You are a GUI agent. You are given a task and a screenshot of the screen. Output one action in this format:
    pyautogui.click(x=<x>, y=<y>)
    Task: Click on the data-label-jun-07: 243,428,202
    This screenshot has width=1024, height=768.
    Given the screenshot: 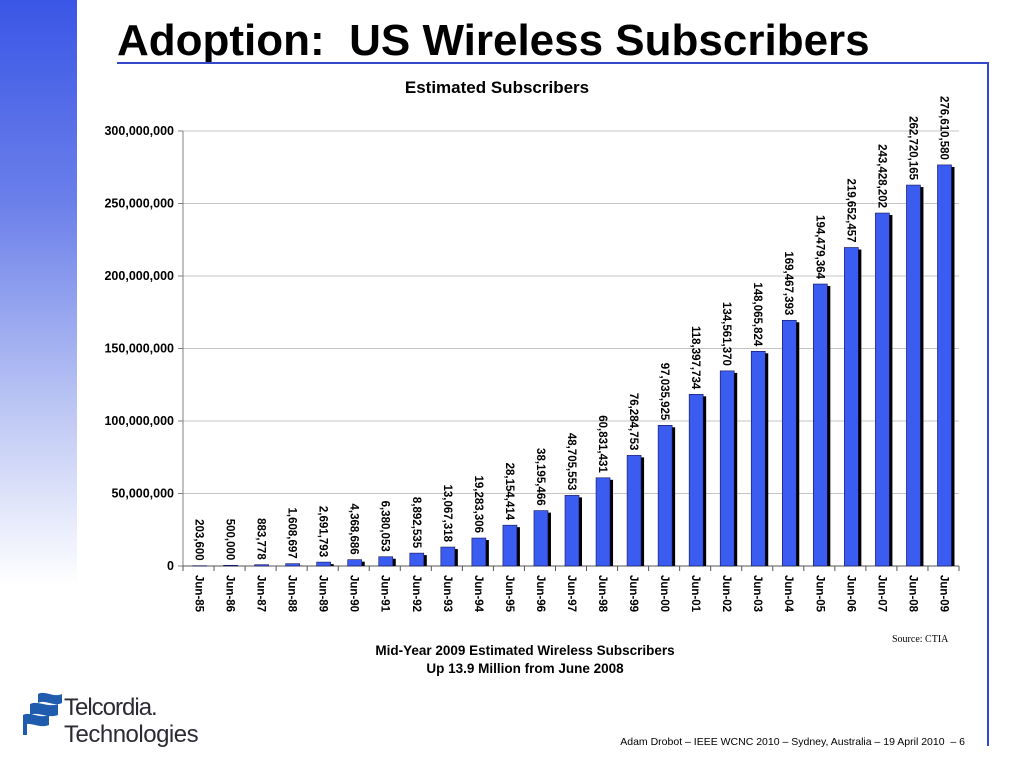 What is the action you would take?
    pyautogui.click(x=881, y=176)
    